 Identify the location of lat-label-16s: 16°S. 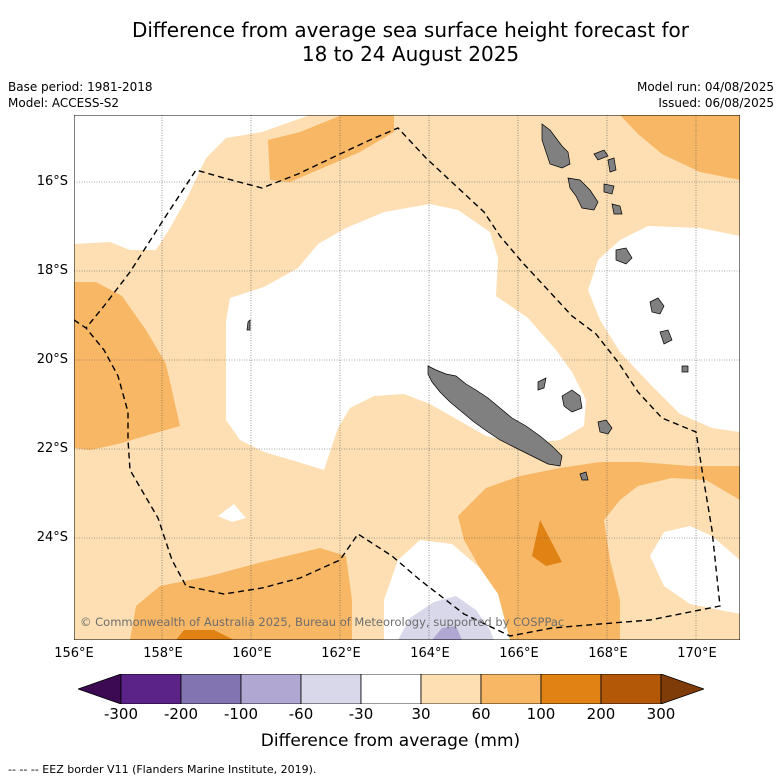
(52, 181).